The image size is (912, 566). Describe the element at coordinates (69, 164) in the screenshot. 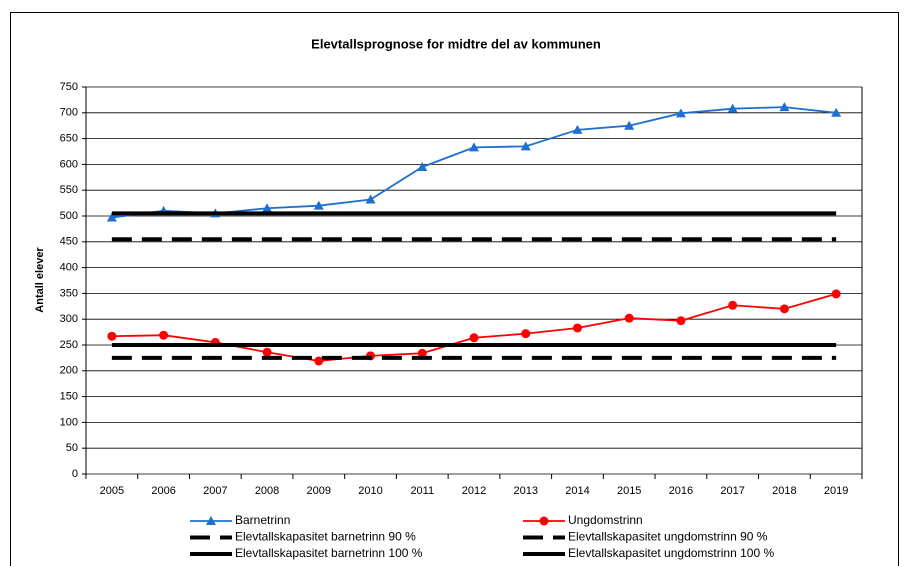

I see `y-tick-label: 600` at that location.